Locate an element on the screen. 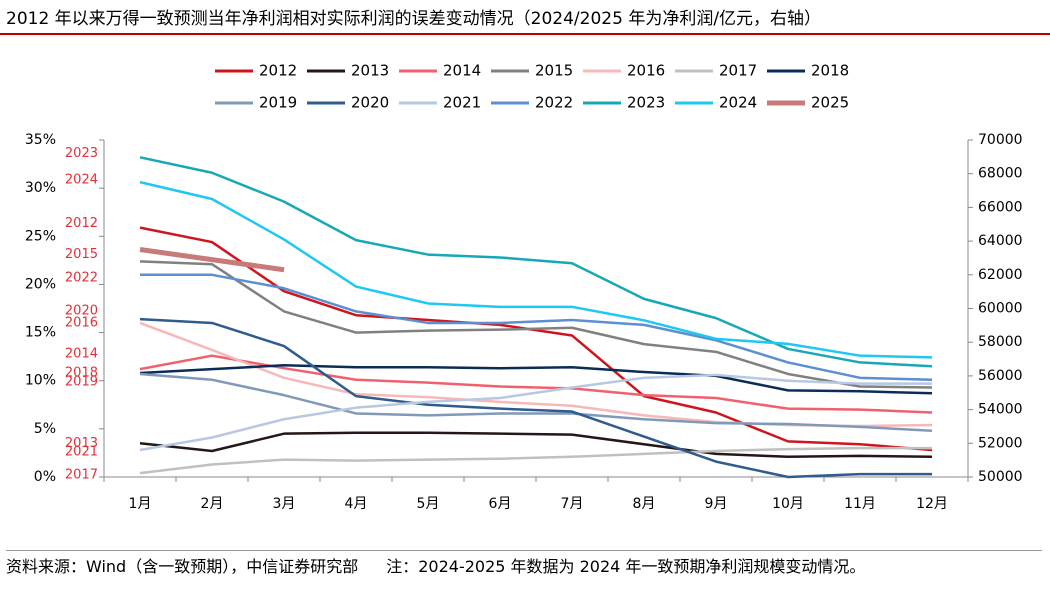 This screenshot has width=1050, height=613. y2-tick-label: 58000 is located at coordinates (1000, 342).